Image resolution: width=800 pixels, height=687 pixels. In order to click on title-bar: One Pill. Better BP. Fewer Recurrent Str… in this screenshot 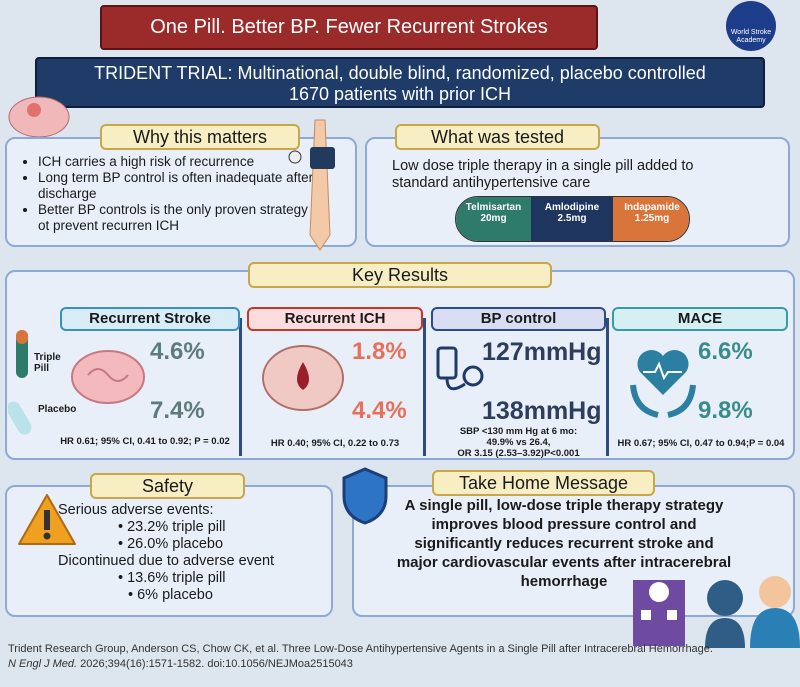, I will do `click(349, 27)`.